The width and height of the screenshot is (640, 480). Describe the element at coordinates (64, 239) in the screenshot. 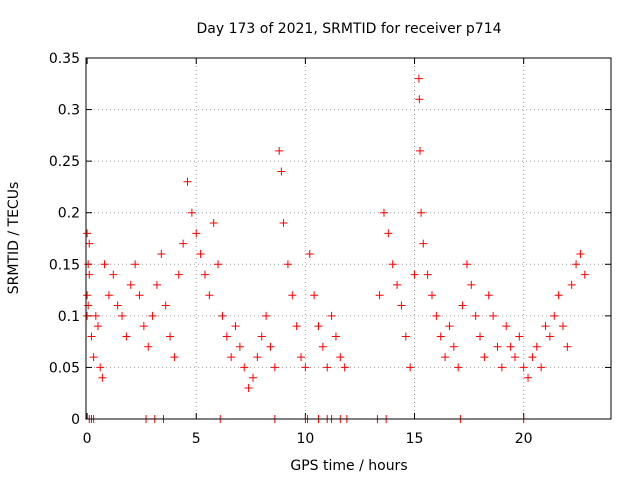

I see `y-tick-labels: 0 0.05 0.1 0.15 0.2 0.25 0.3 0.35` at that location.